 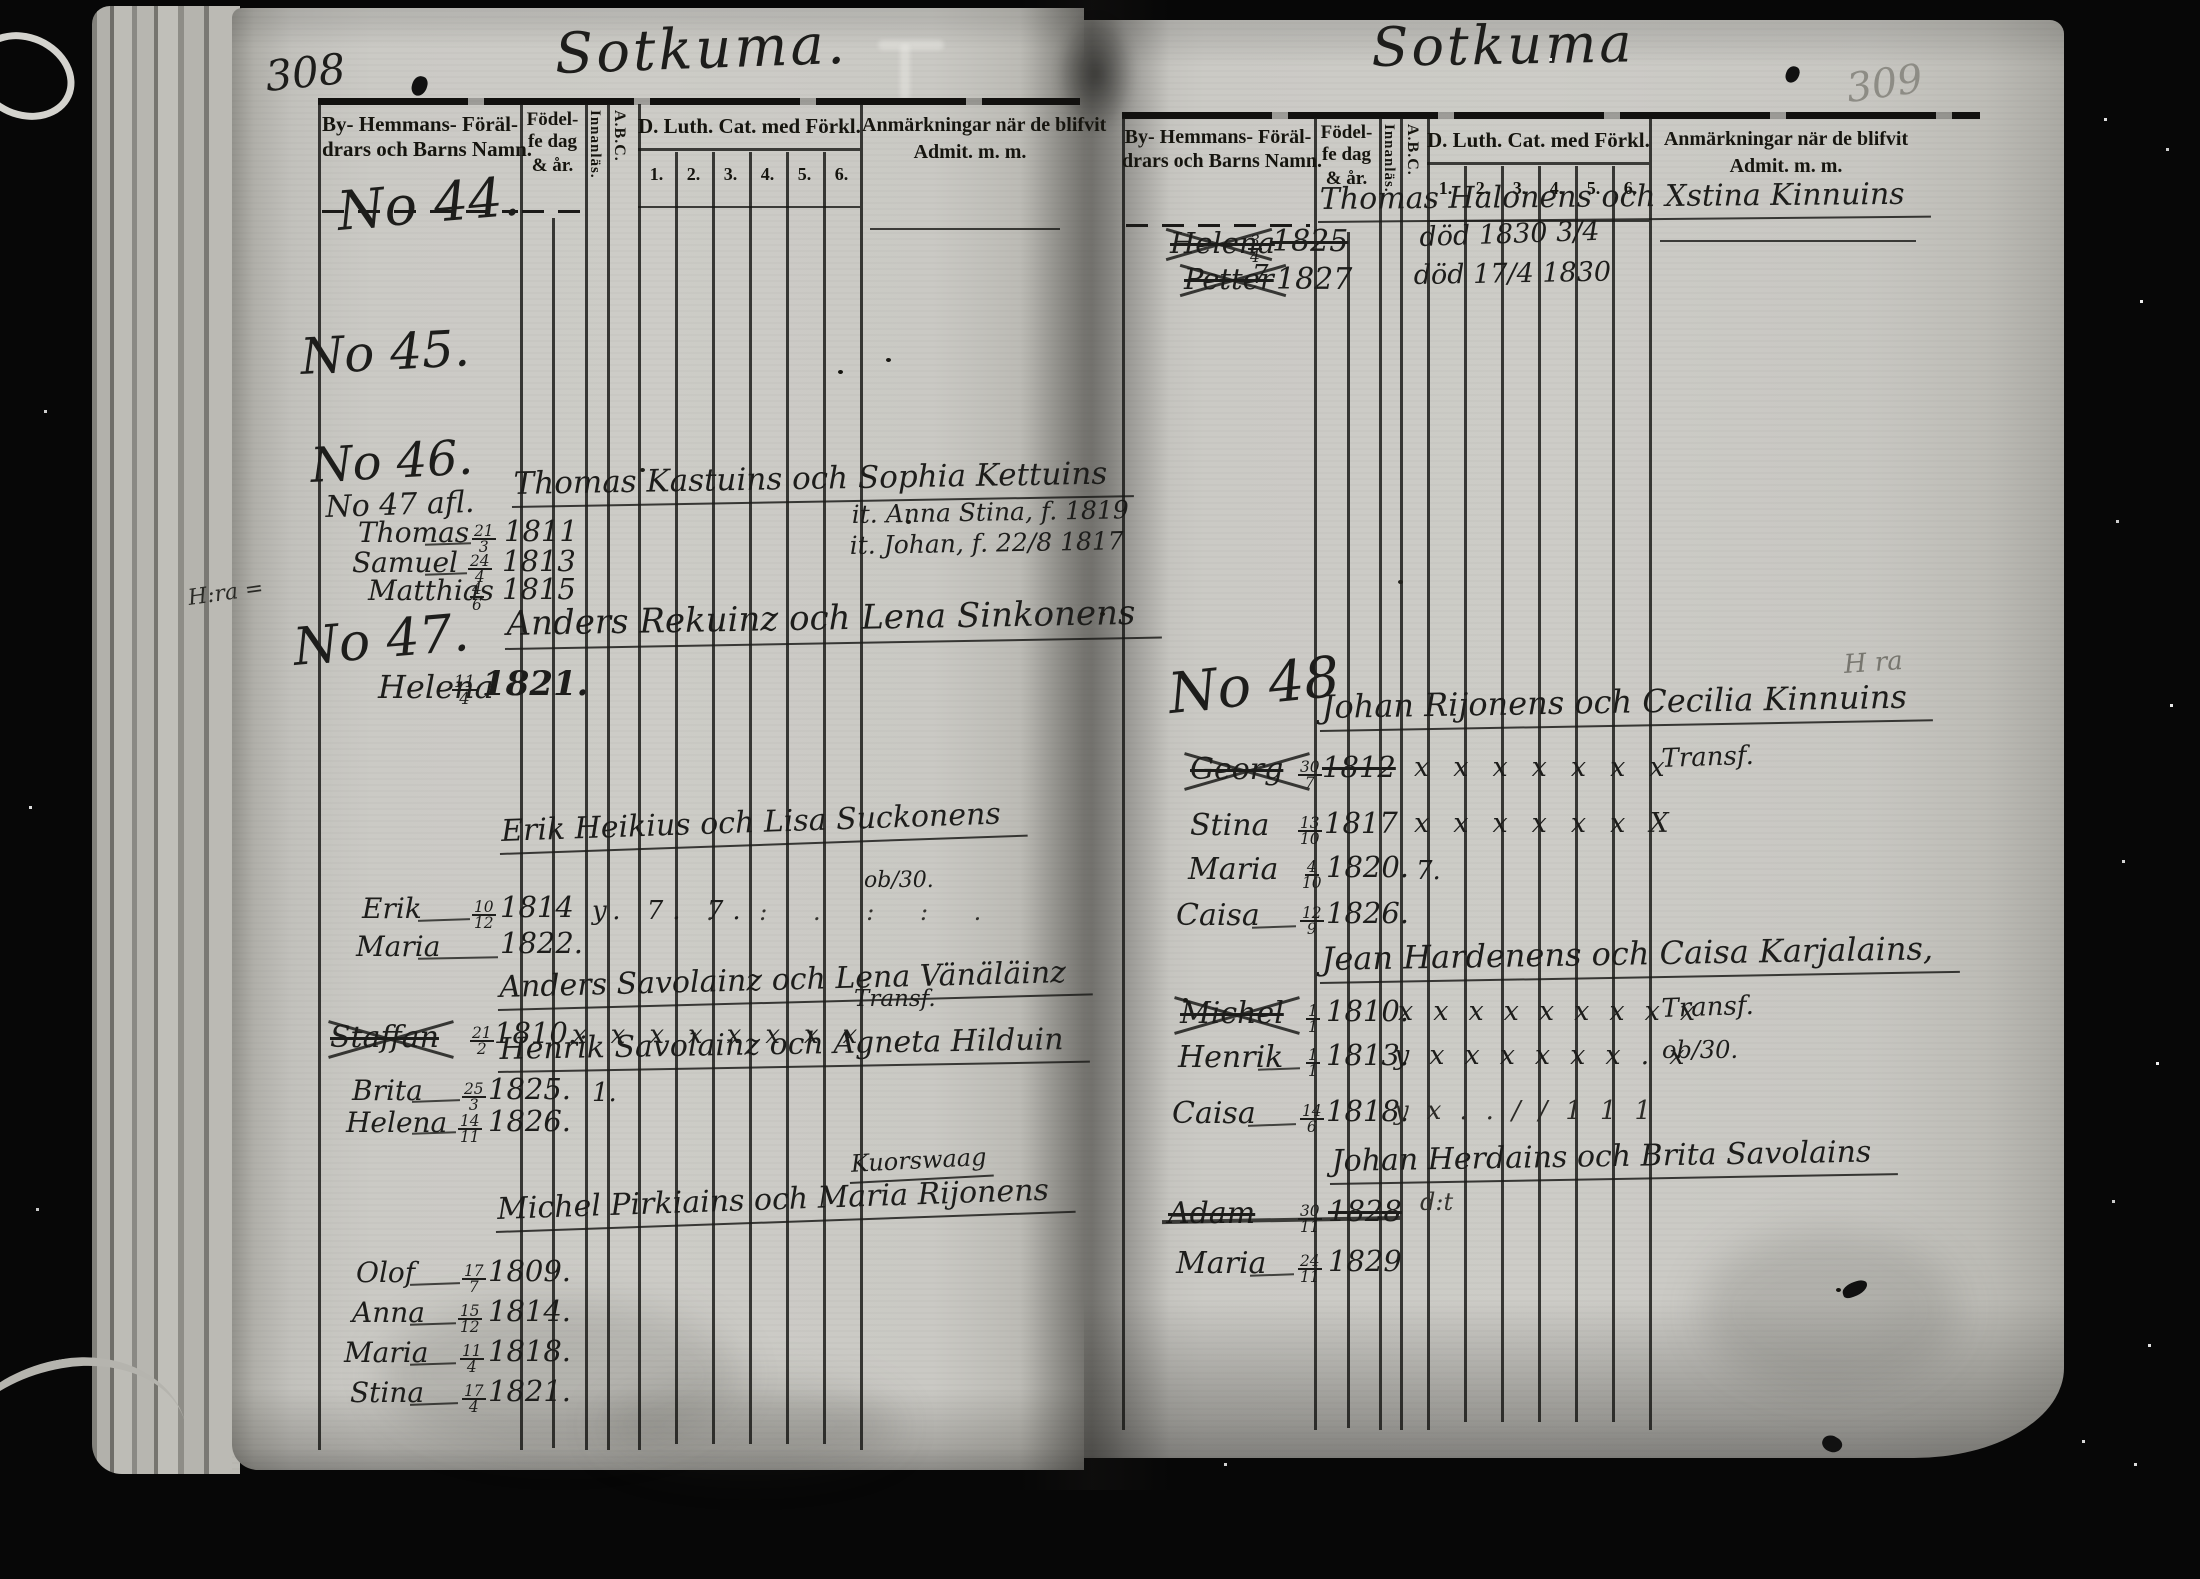 What do you see at coordinates (1551, 115) in the screenshot?
I see `table-top-rule` at bounding box center [1551, 115].